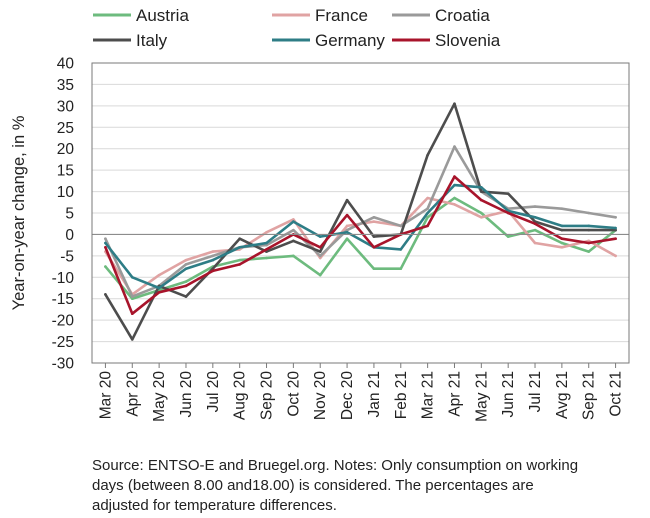 This screenshot has width=650, height=518. I want to click on legend-item-austria: Austria, so click(141, 15).